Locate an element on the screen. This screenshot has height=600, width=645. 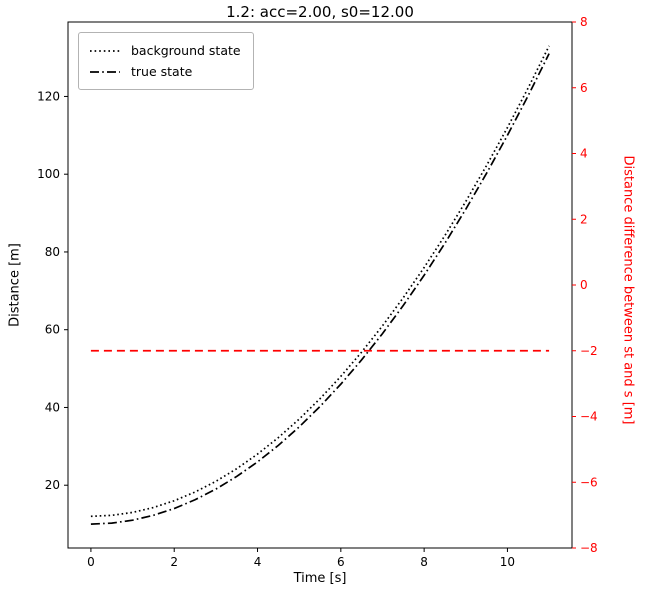
y-right-tick-label: −8 is located at coordinates (589, 548).